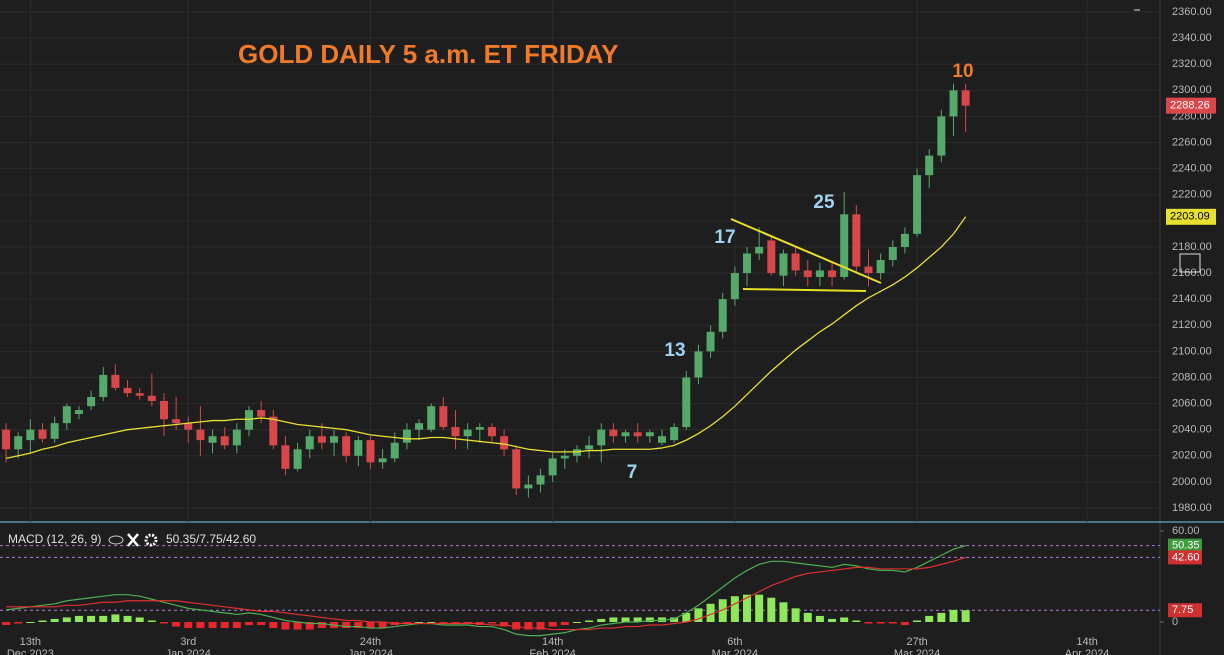 Image resolution: width=1224 pixels, height=655 pixels. Describe the element at coordinates (1086, 642) in the screenshot. I see `x-tick-label: 14th` at that location.